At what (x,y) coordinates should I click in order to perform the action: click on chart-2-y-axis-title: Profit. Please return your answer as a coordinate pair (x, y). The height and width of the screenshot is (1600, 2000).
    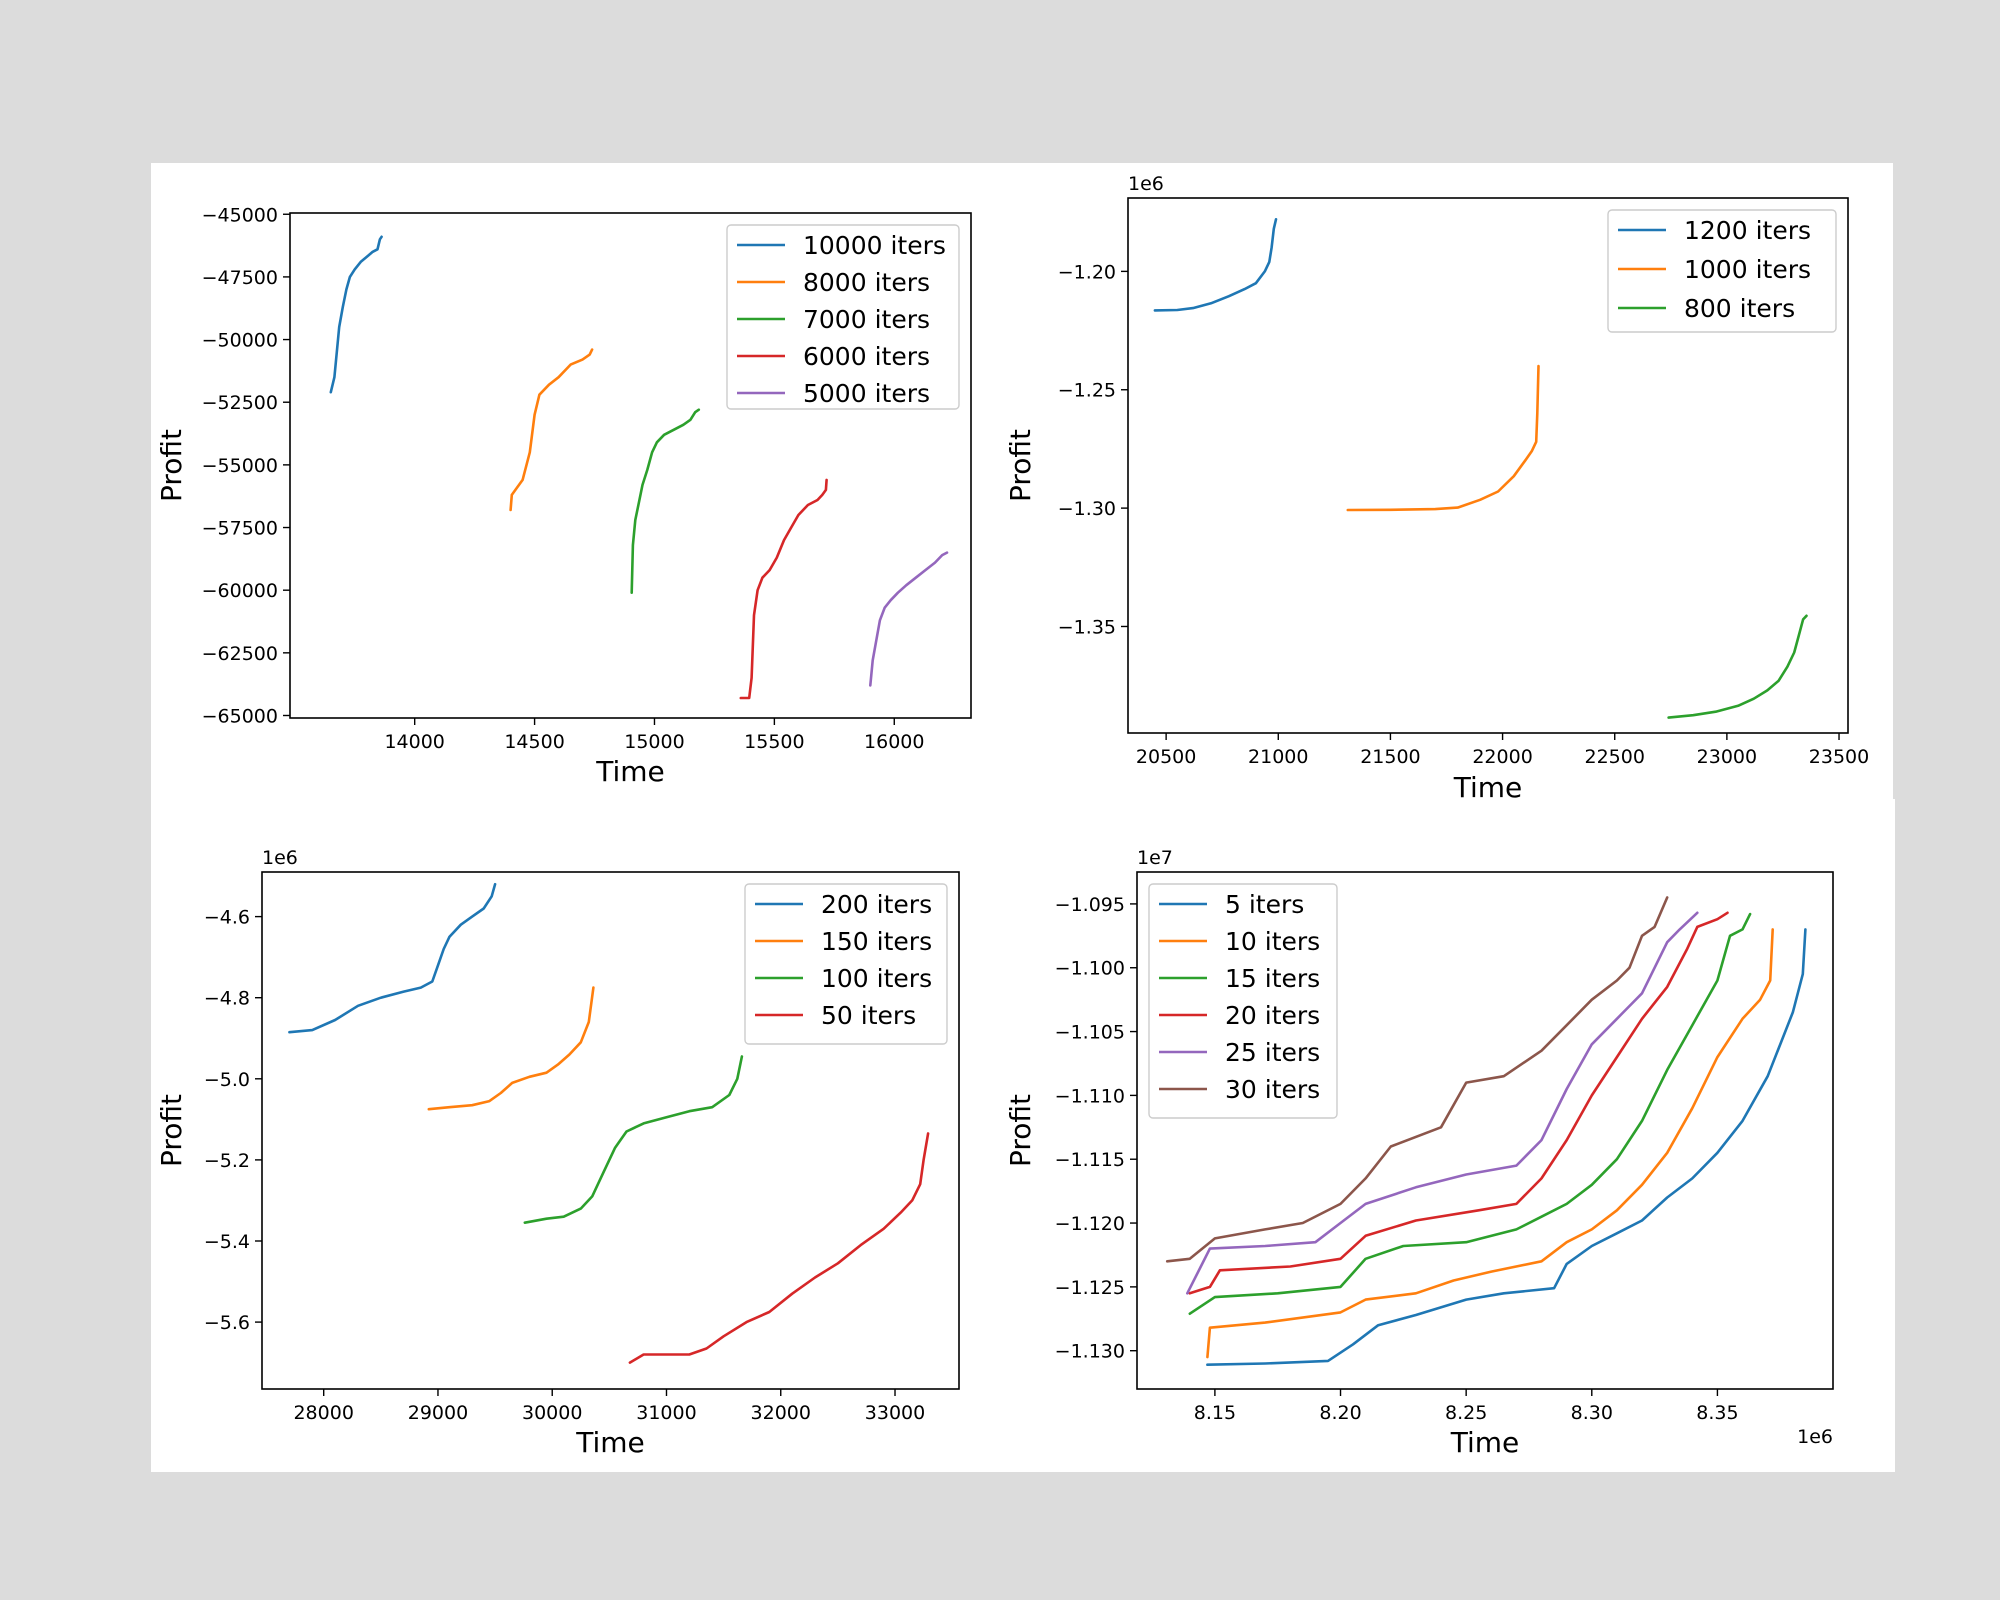
    Looking at the image, I should click on (1020, 465).